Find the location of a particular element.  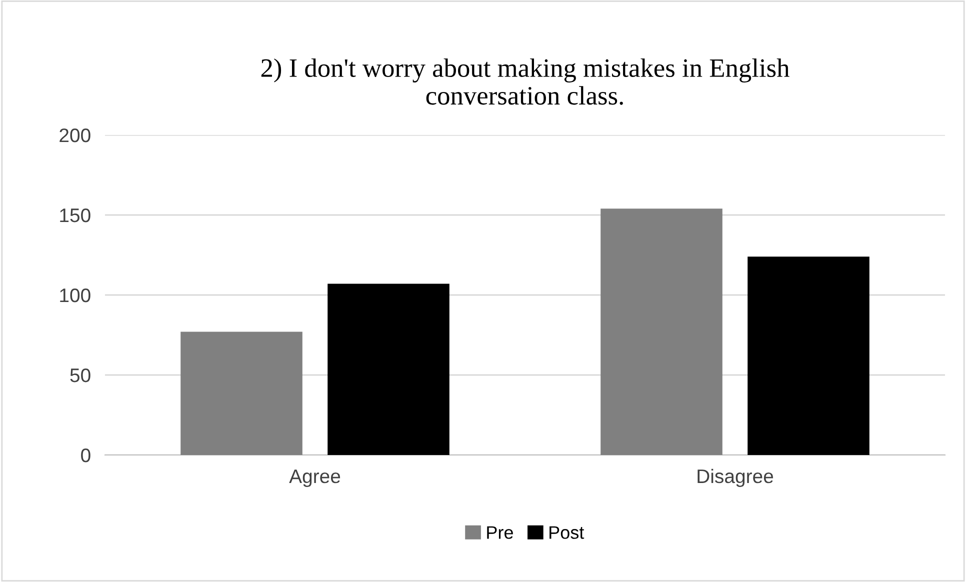

legend-label: Pre is located at coordinates (500, 532).